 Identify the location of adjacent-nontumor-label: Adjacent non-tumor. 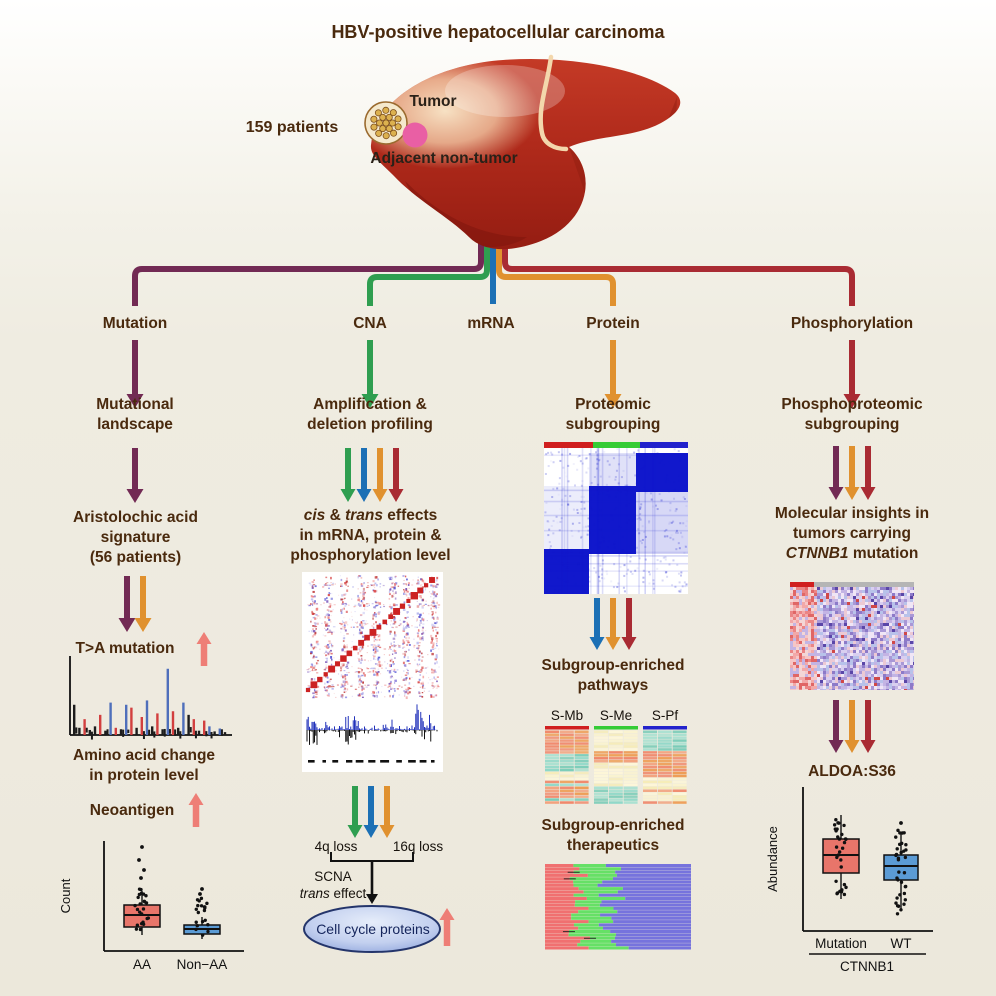
(444, 158).